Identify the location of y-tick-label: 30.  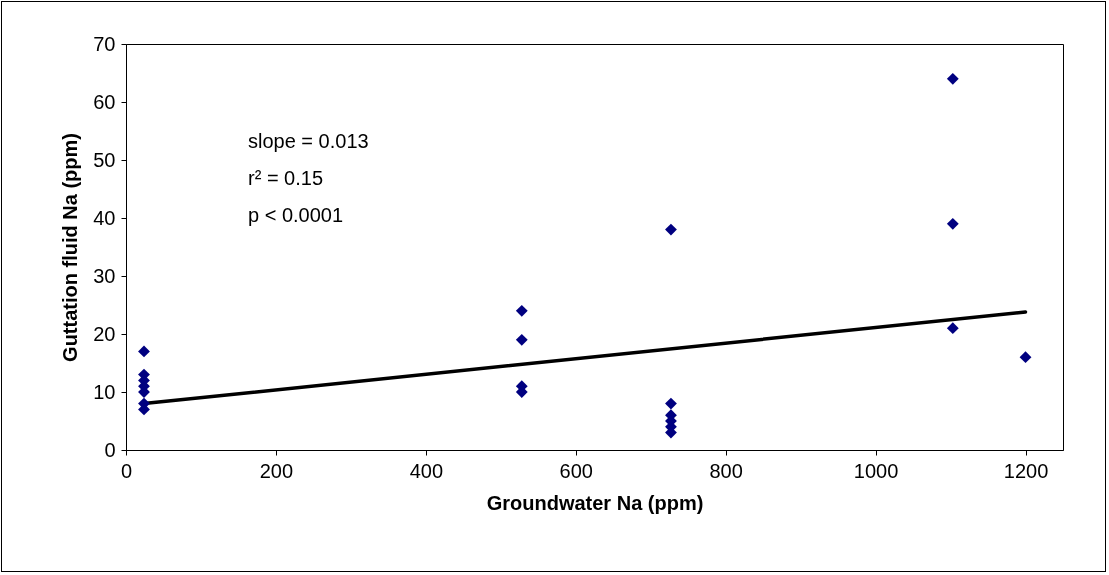
(104, 275).